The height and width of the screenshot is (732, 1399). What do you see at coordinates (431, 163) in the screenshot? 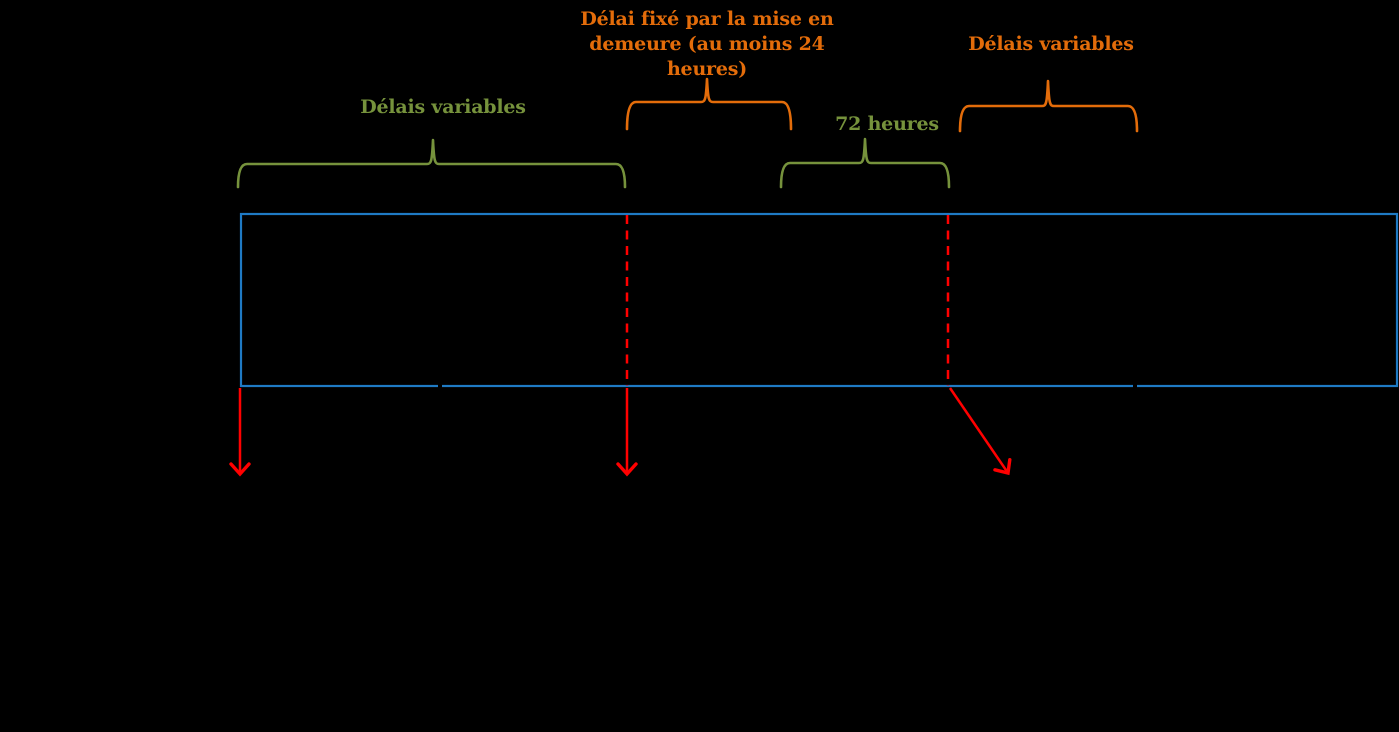
I see `brace-left-variable` at bounding box center [431, 163].